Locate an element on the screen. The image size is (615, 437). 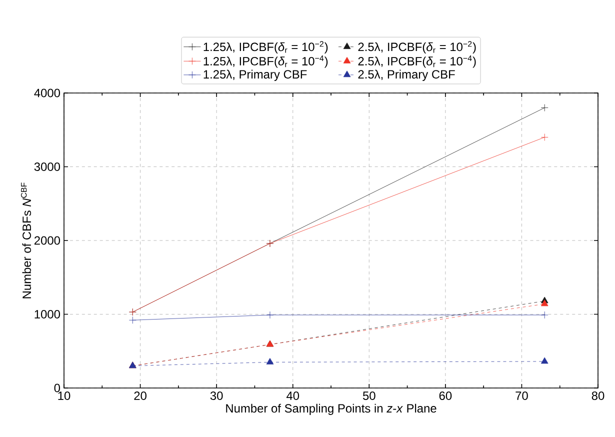
legend-label: 1.25λ, IPCBF(δ$_{r}$ = 10$^{−2}$) is located at coordinates (266, 47).